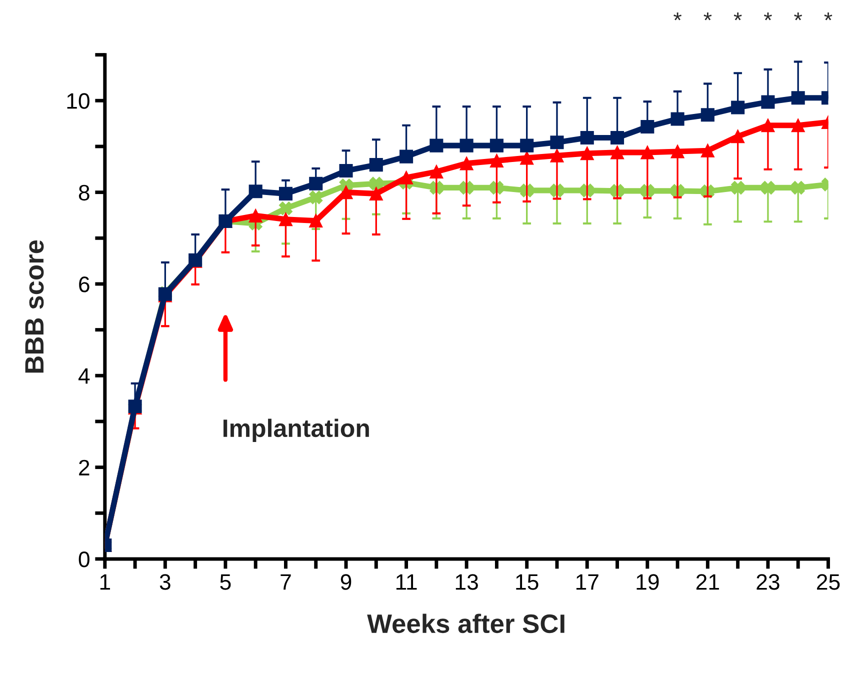 This screenshot has height=685, width=846. I want to click on x-tick-label: 15, so click(527, 582).